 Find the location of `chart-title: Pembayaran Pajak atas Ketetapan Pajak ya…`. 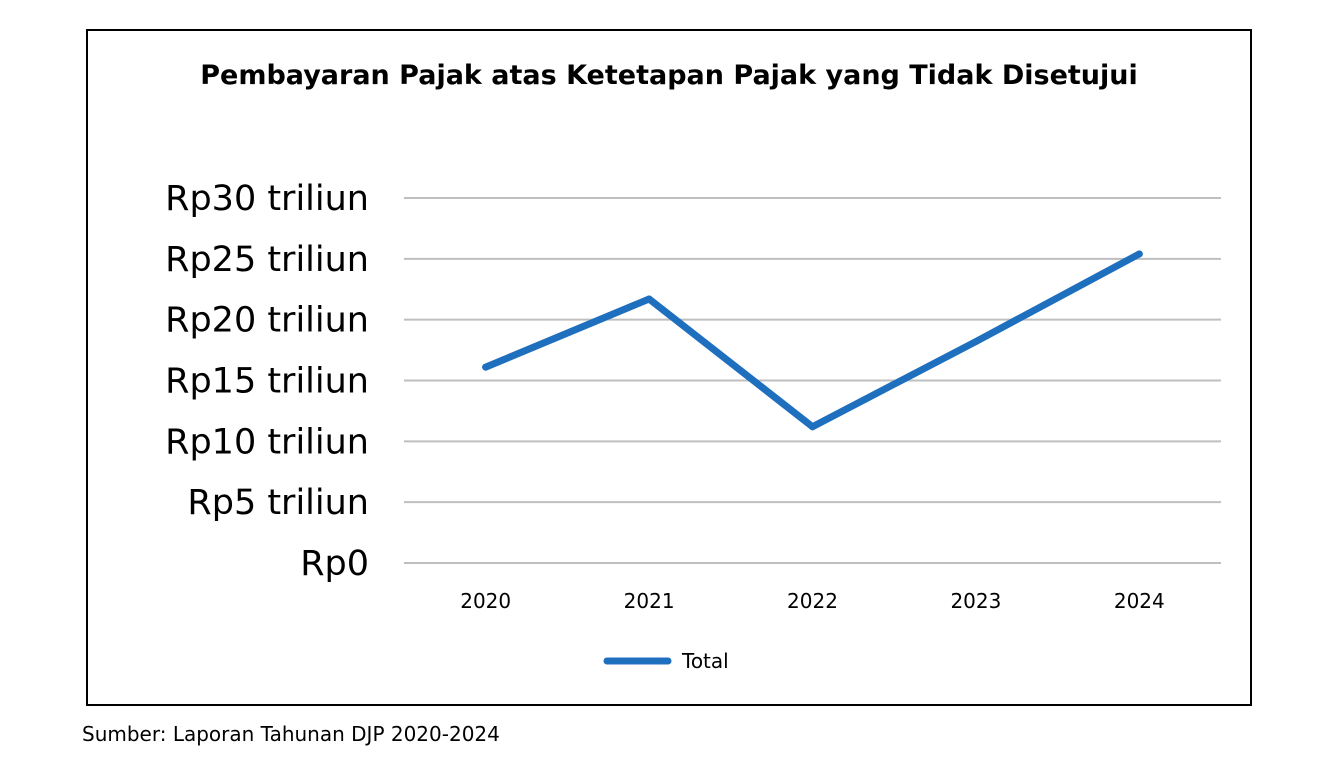

chart-title: Pembayaran Pajak atas Ketetapan Pajak ya… is located at coordinates (669, 75).